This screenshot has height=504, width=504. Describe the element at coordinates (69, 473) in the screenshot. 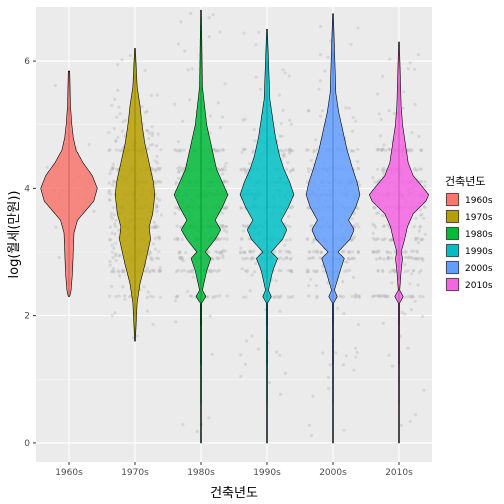

I see `x-tick-label: 1960s` at that location.